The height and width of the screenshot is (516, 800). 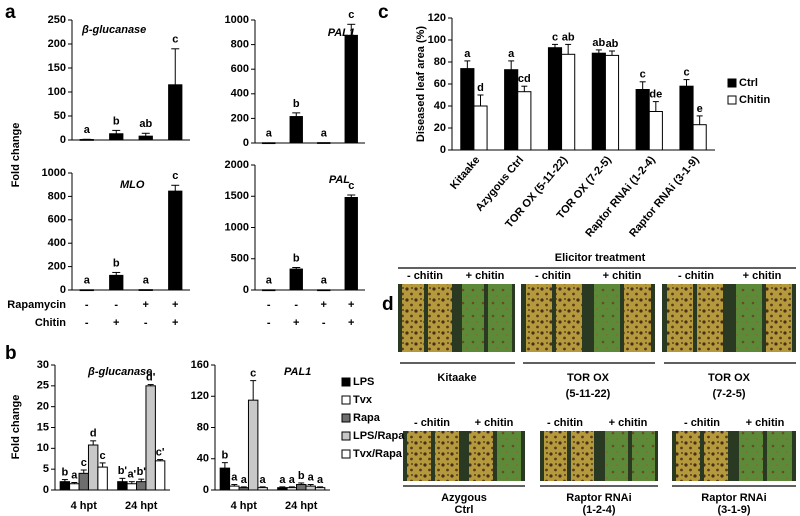 I want to click on y-tick-label: 800, so click(x=57, y=196).